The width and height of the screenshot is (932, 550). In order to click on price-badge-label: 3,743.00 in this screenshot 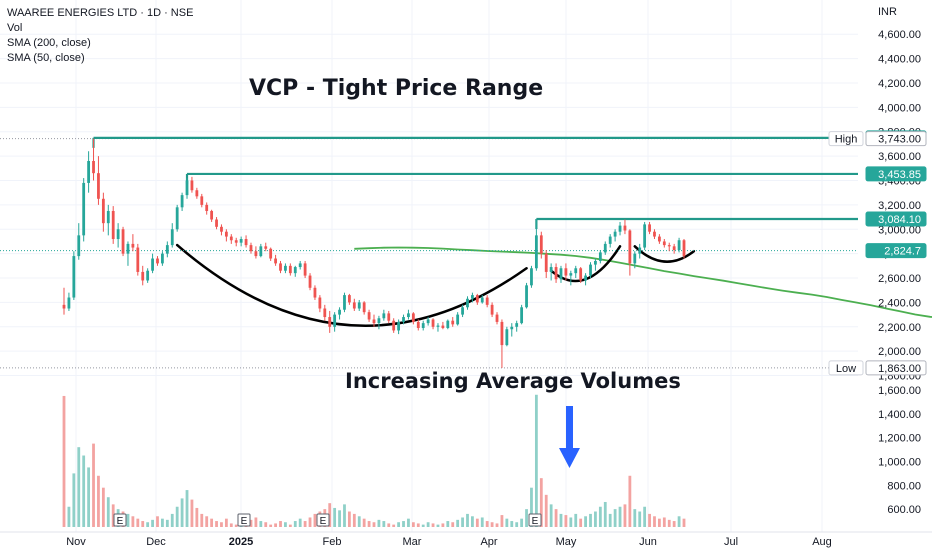, I will do `click(899, 140)`.